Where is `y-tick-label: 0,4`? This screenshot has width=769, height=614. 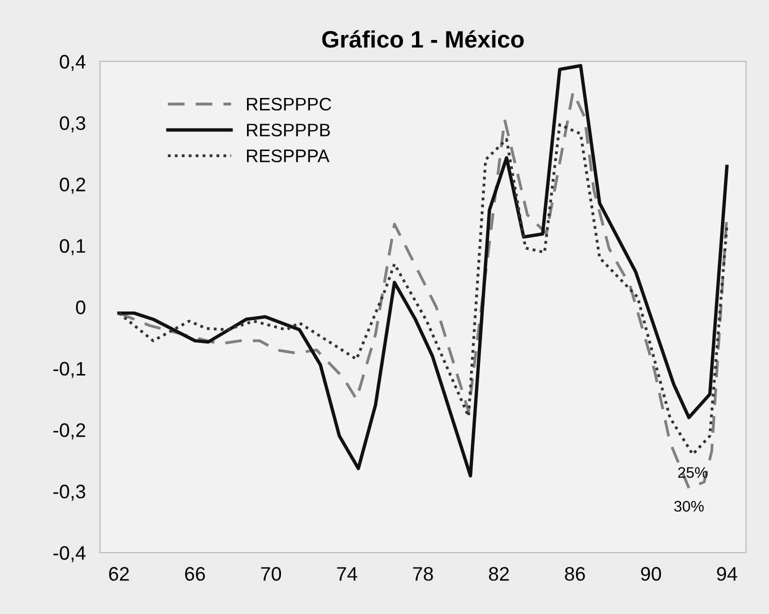 y-tick-label: 0,4 is located at coordinates (73, 62).